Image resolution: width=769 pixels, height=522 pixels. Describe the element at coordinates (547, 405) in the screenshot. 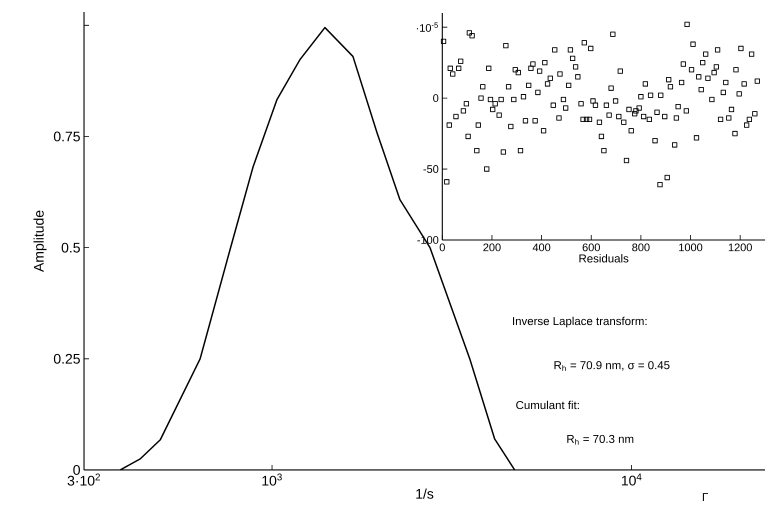

I see `annotation: Cumulant fit:` at that location.